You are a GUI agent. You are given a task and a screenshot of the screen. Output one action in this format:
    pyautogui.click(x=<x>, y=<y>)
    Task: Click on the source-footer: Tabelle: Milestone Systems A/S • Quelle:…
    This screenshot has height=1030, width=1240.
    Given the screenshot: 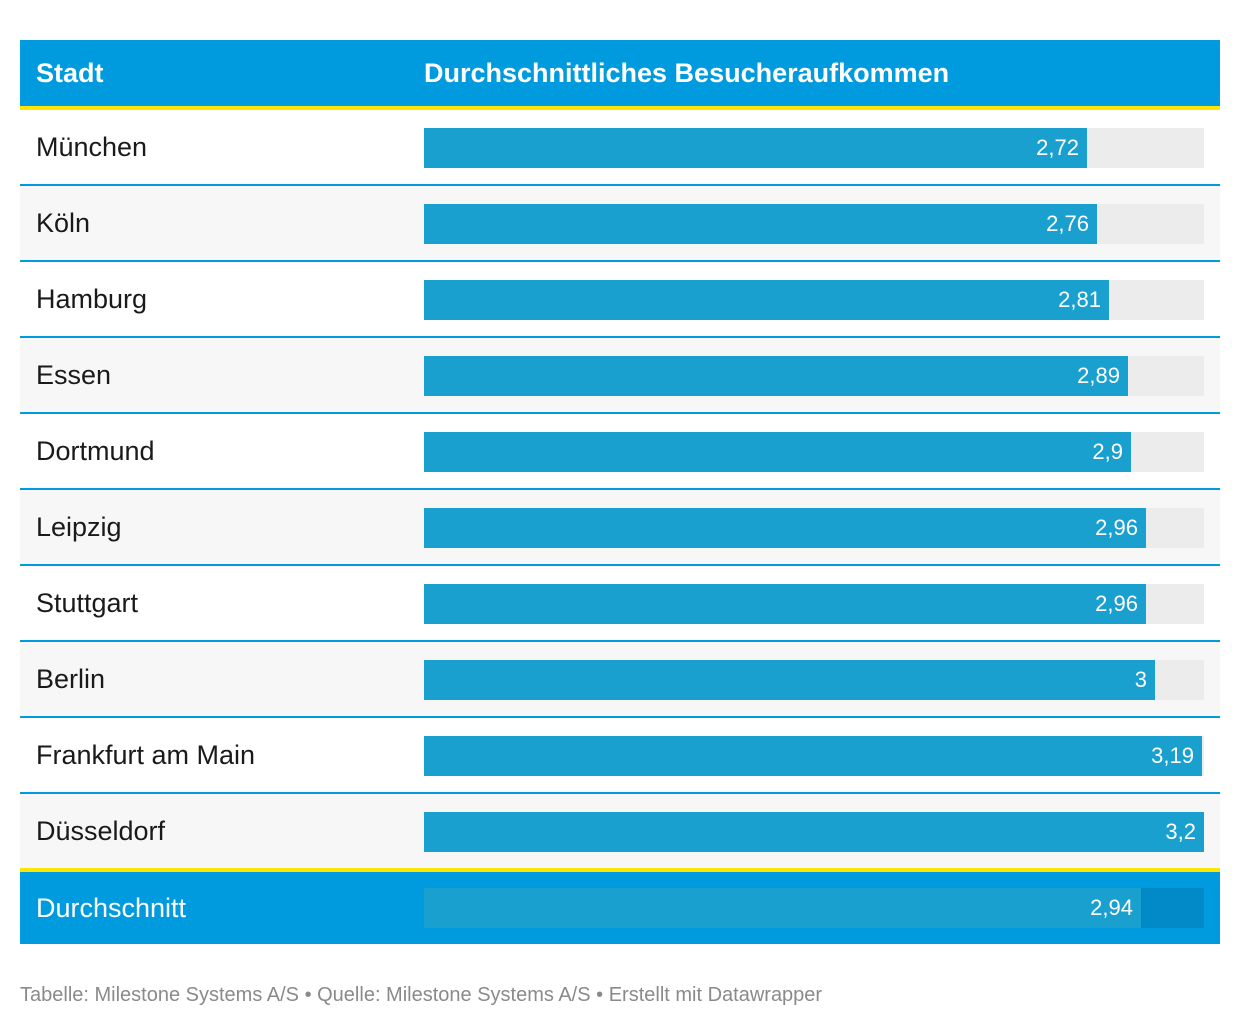 What is the action you would take?
    pyautogui.click(x=421, y=995)
    